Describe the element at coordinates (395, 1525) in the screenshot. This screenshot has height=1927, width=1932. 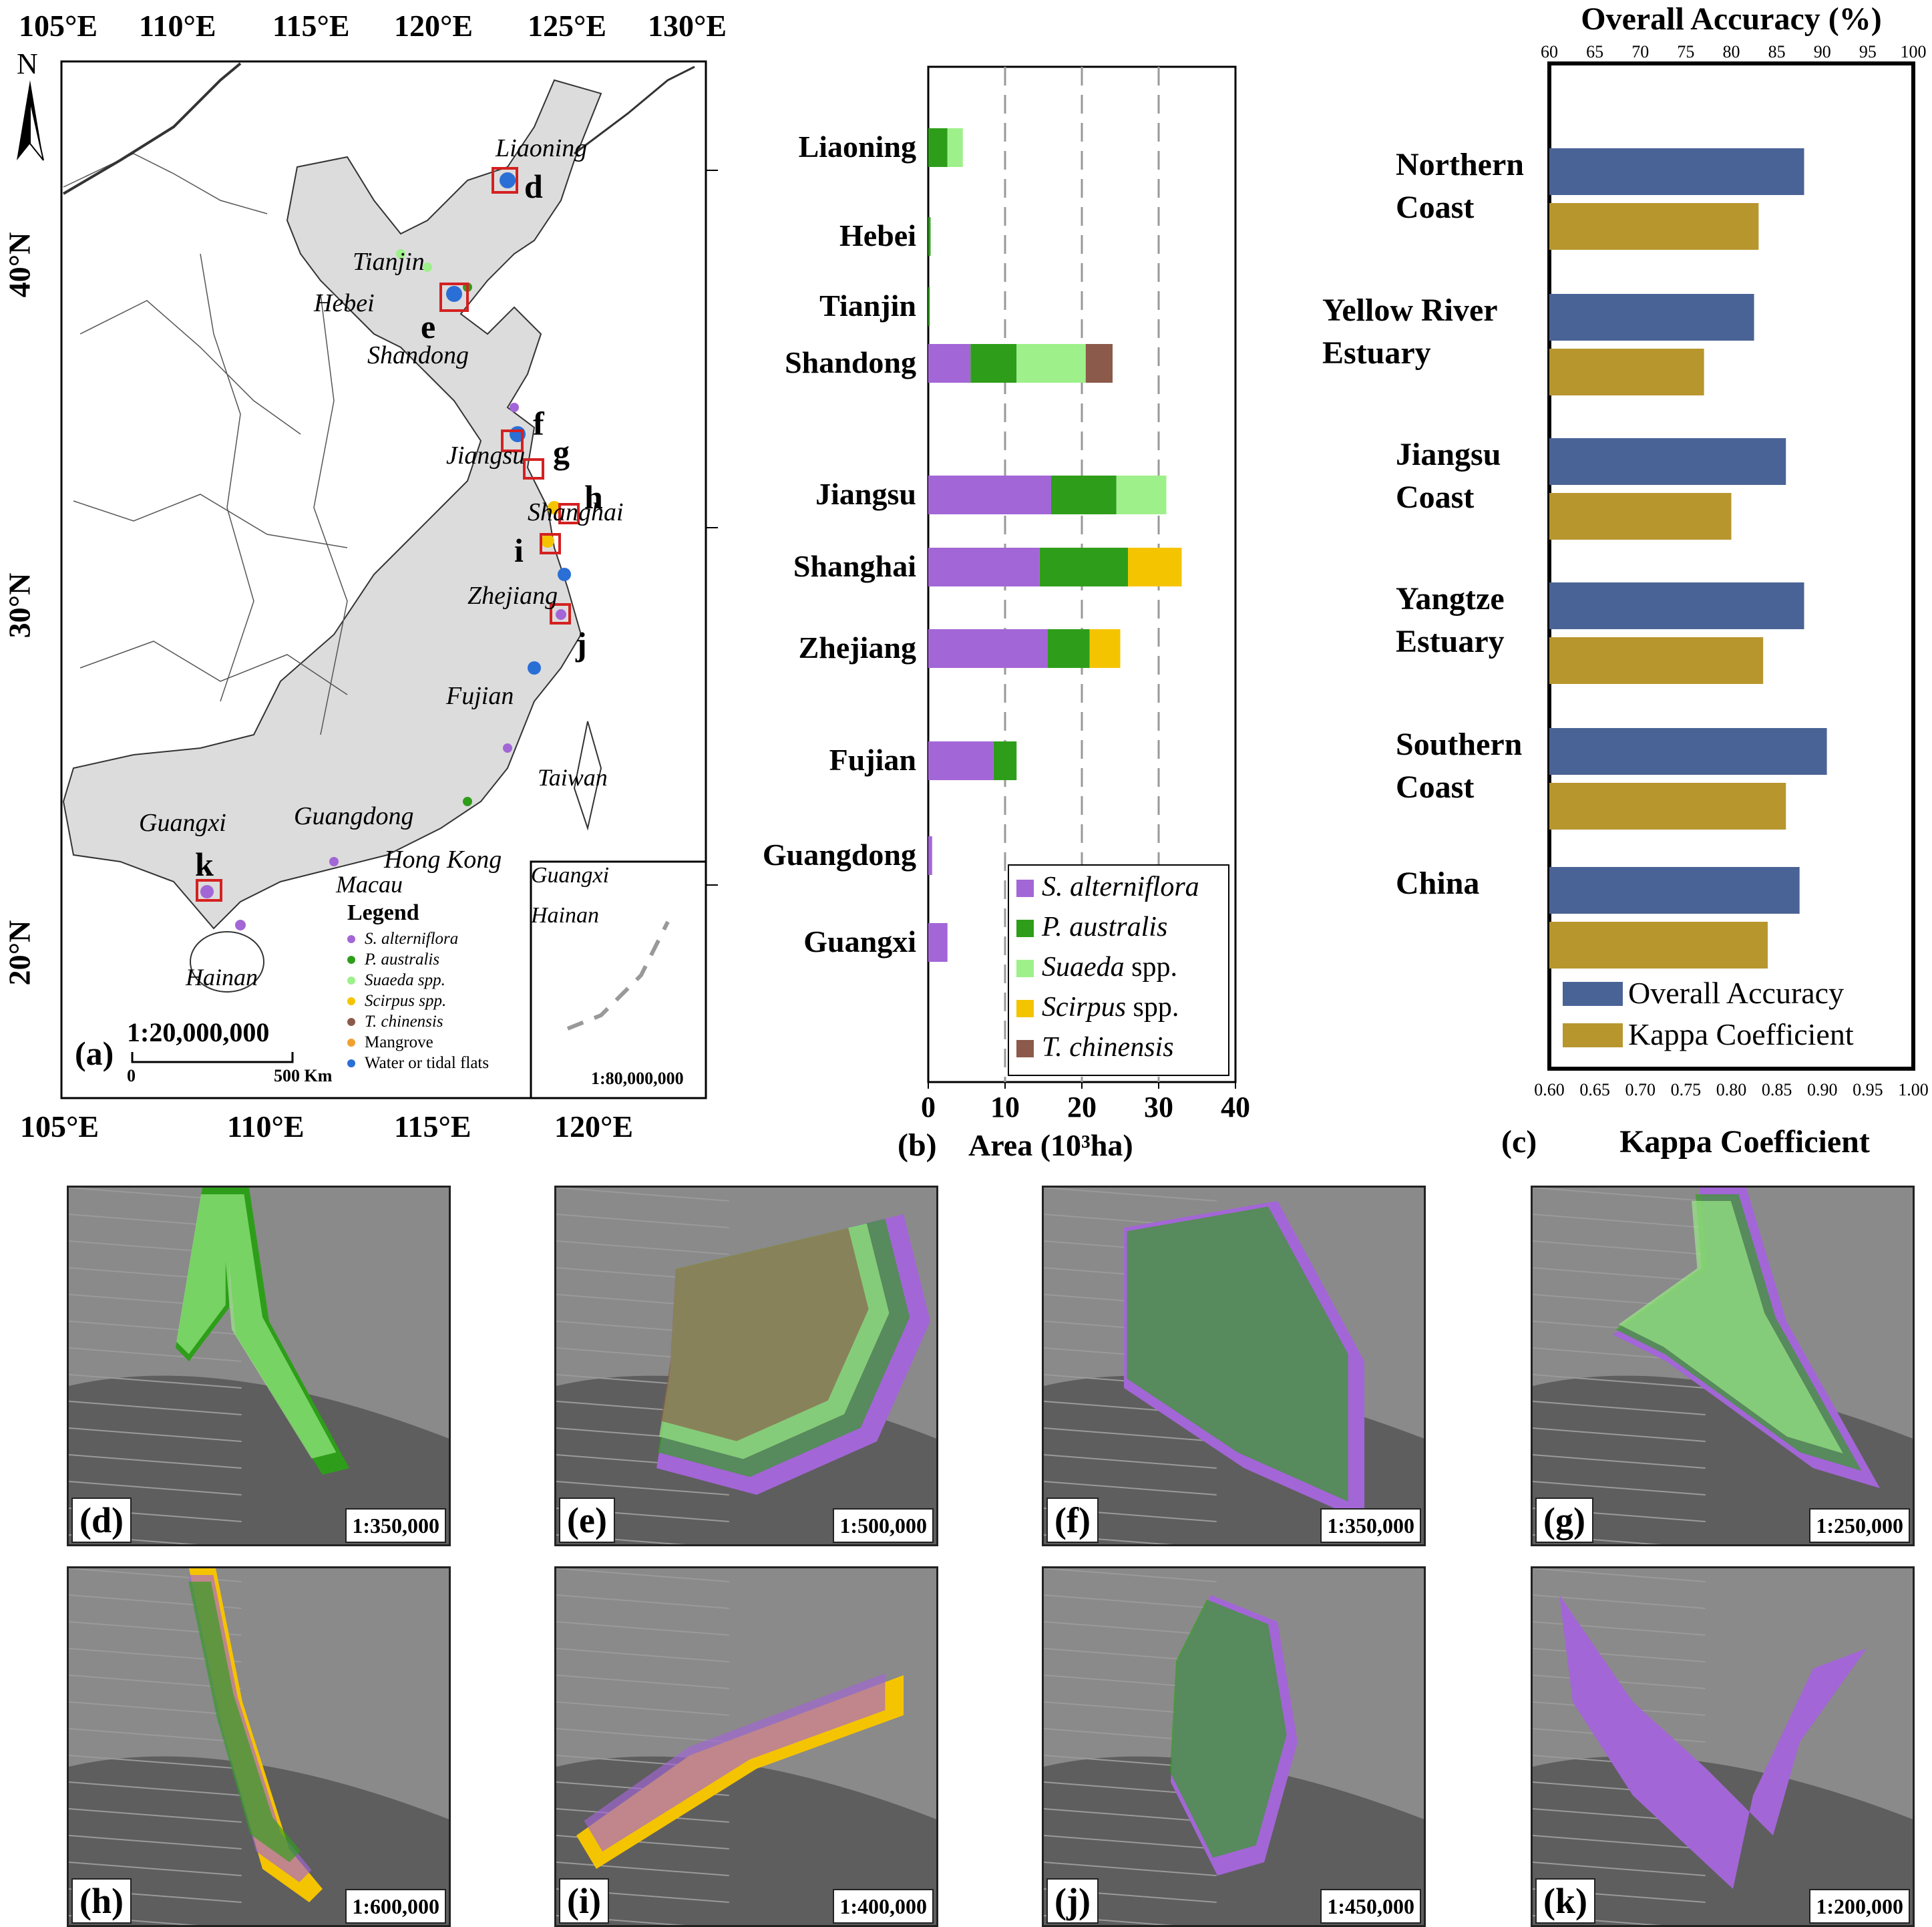
I see `tile-scale: 1:350,000` at that location.